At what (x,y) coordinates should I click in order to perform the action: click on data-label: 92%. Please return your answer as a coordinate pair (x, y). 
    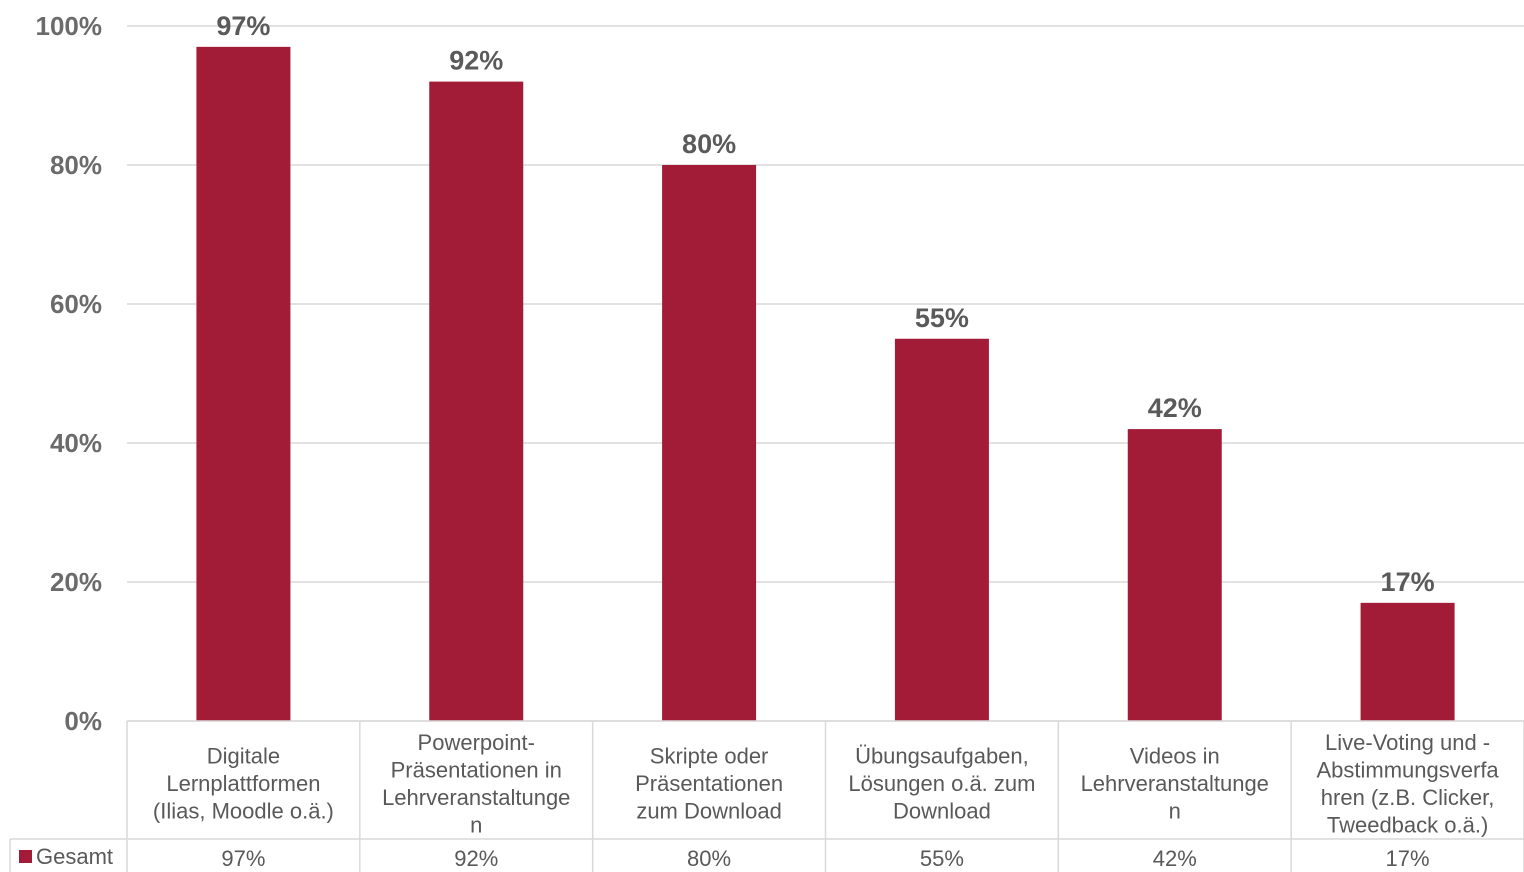
    Looking at the image, I should click on (476, 61).